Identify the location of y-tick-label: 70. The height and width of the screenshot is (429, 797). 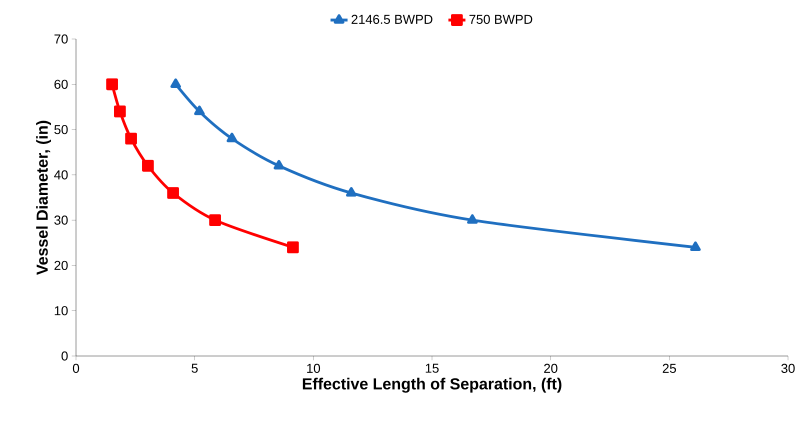
(61, 39).